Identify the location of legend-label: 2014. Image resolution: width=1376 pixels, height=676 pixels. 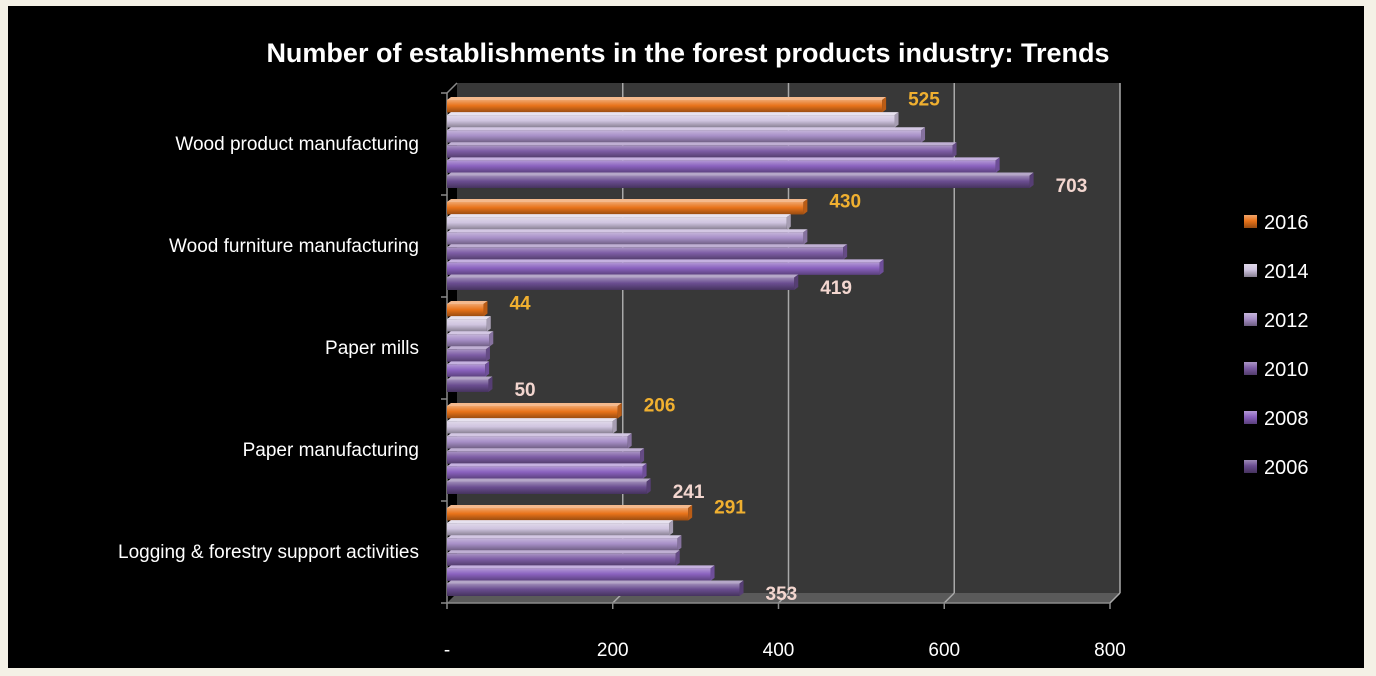
(1286, 272).